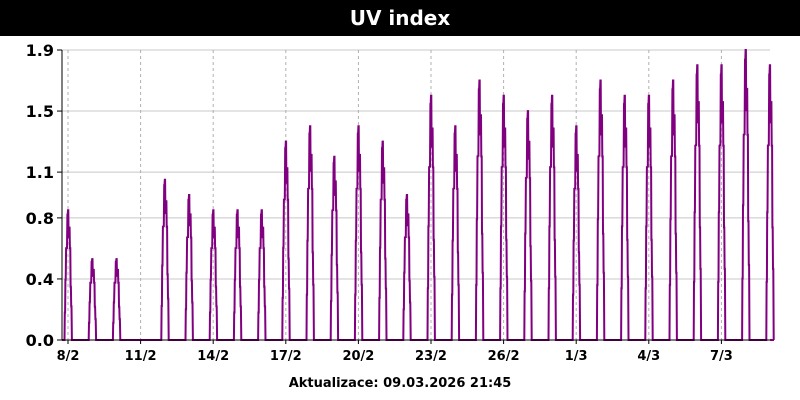 Image resolution: width=800 pixels, height=400 pixels. What do you see at coordinates (141, 356) in the screenshot?
I see `x-tick-label: 11/2` at bounding box center [141, 356].